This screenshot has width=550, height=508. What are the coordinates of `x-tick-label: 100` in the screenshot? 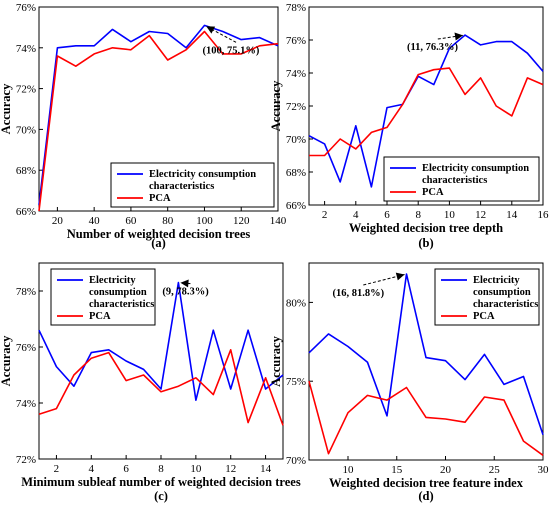 It's located at (204, 221).